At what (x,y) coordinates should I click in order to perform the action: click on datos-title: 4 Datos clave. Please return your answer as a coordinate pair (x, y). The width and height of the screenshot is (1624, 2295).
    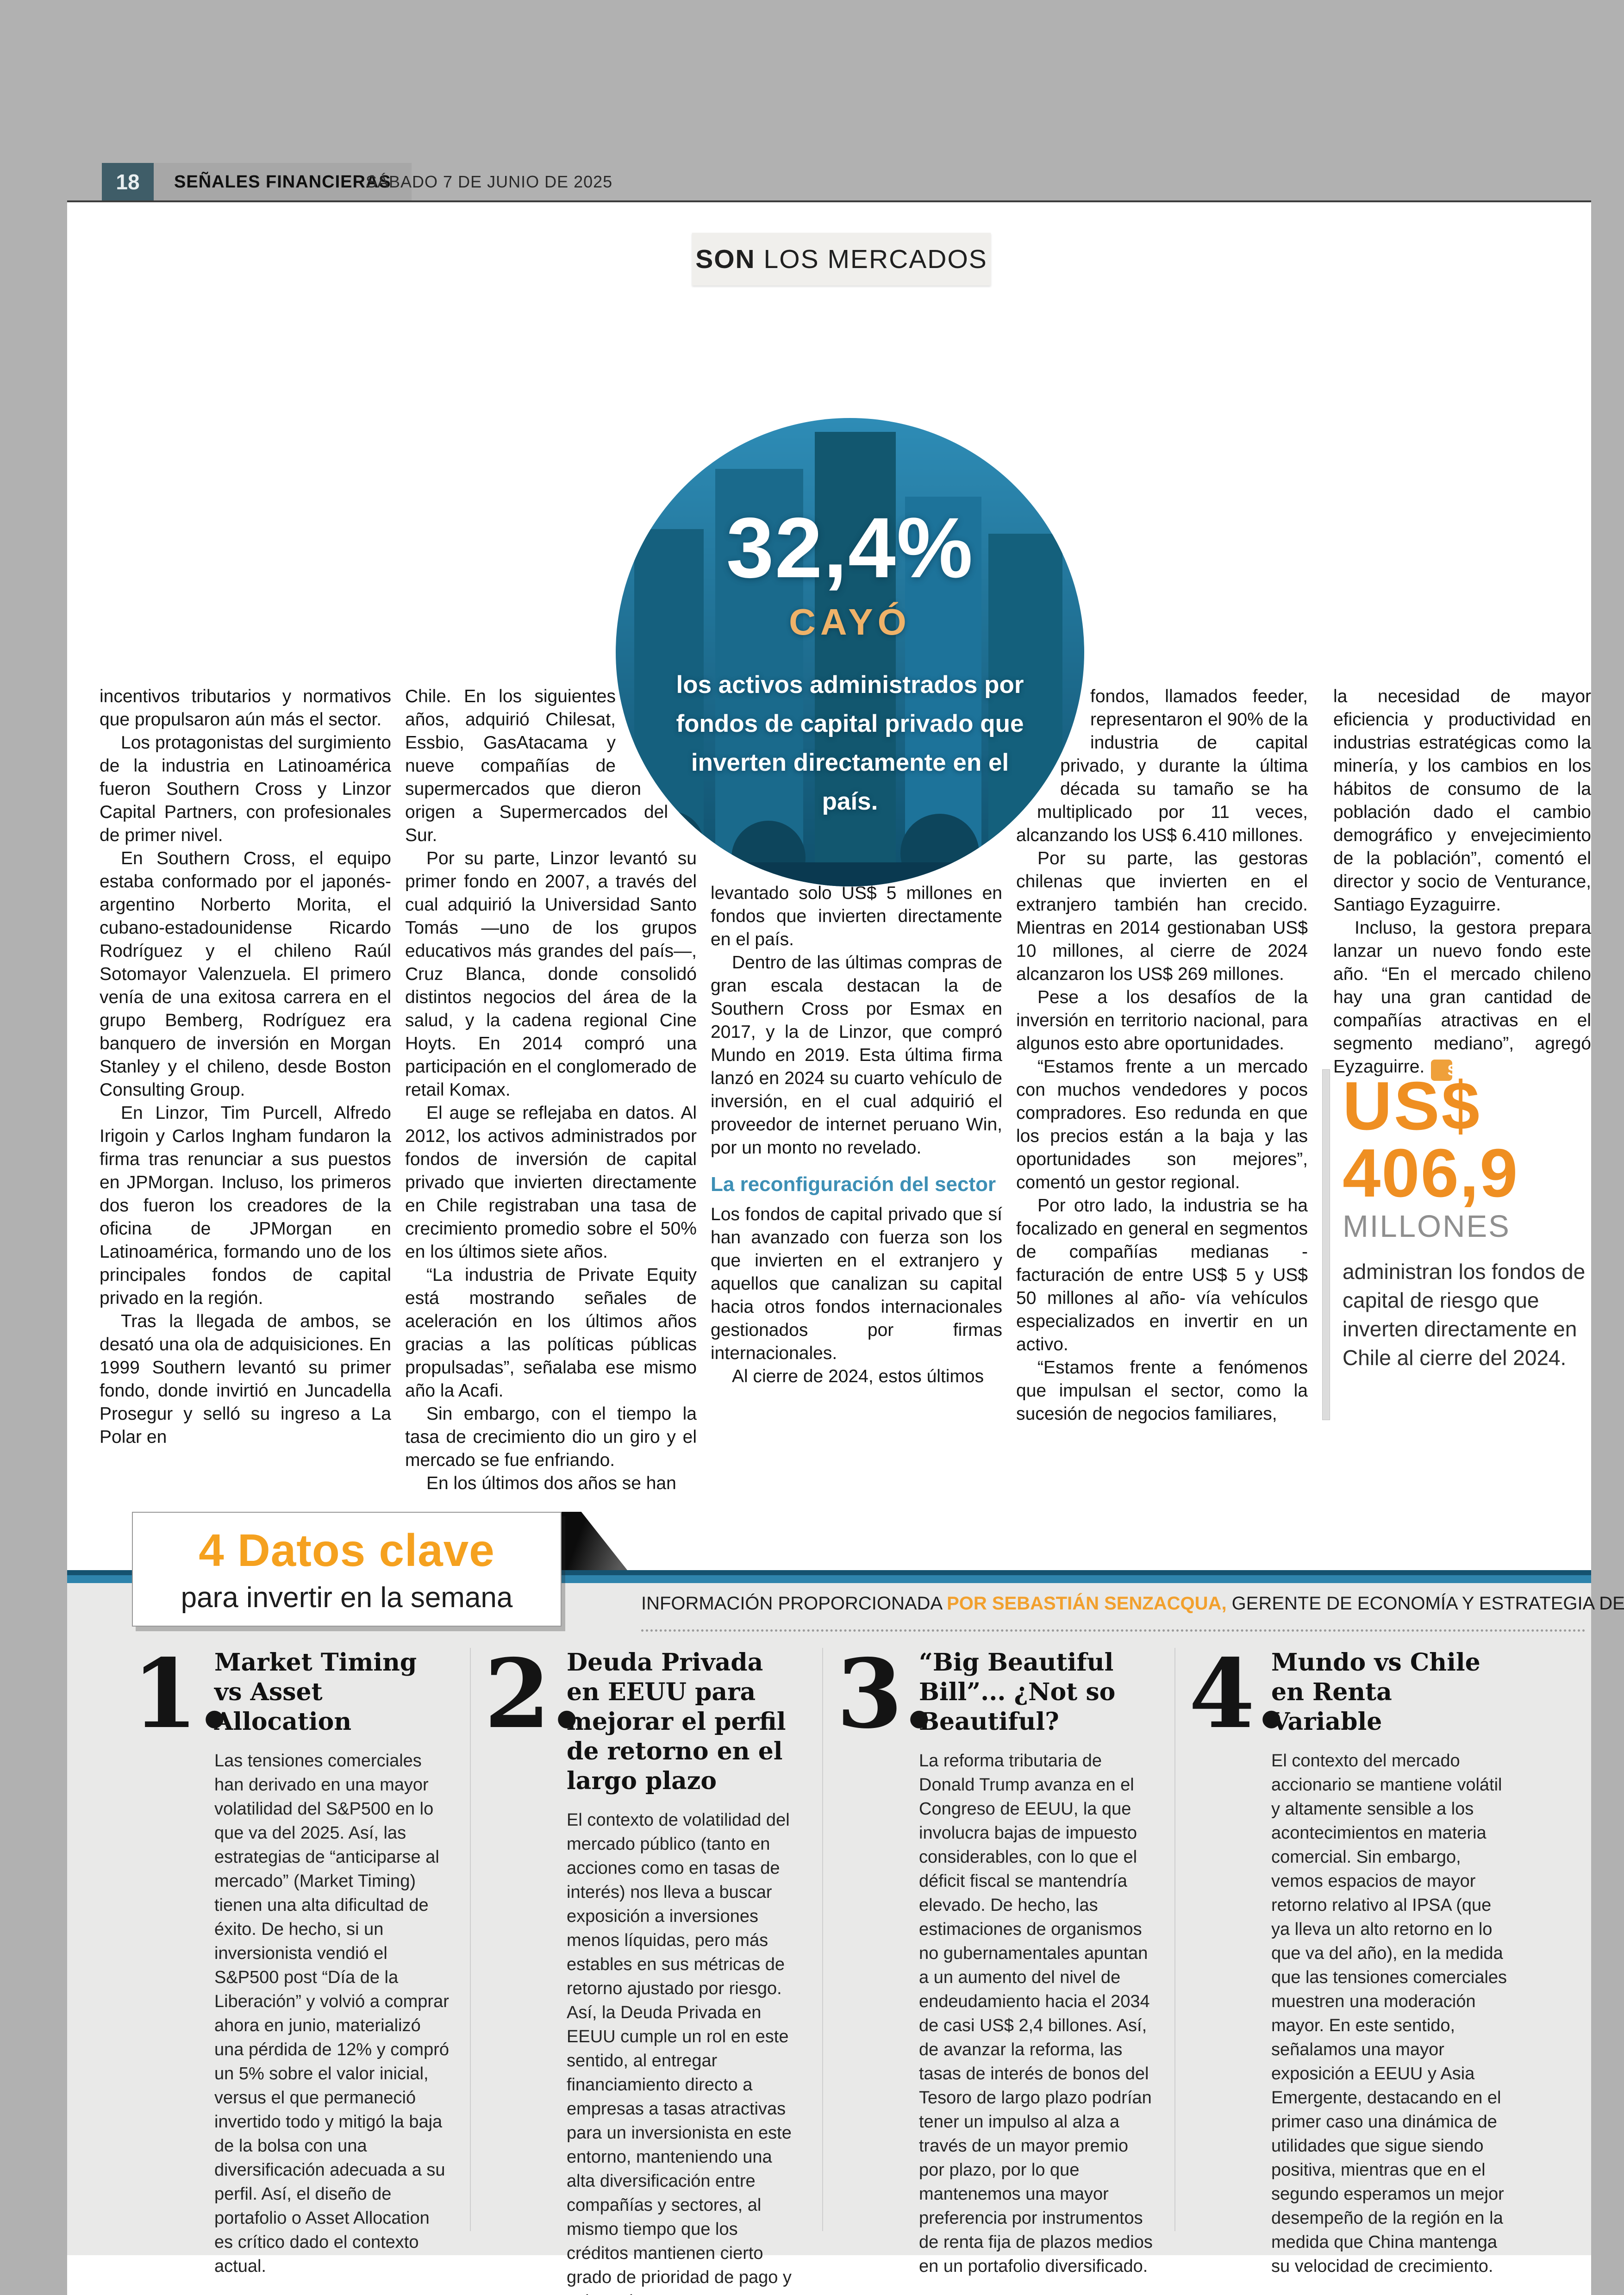
    Looking at the image, I should click on (347, 1550).